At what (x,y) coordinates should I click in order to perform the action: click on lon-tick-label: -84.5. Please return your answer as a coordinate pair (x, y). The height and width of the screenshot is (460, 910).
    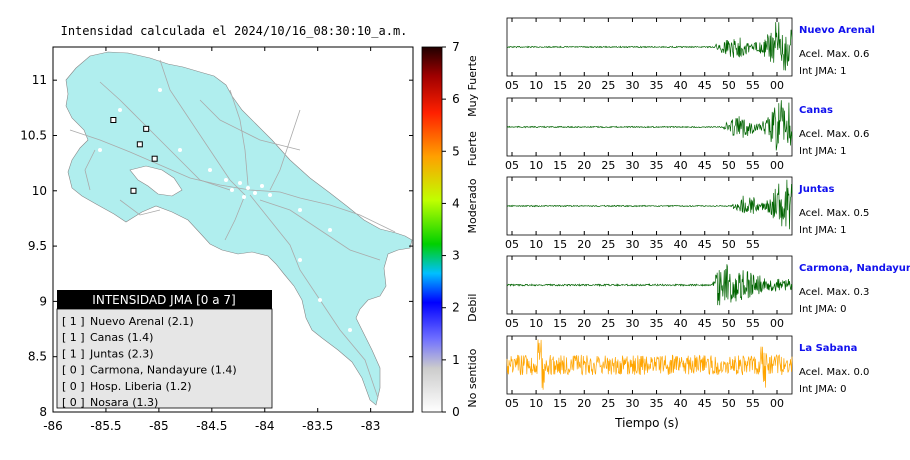
    Looking at the image, I should click on (211, 426).